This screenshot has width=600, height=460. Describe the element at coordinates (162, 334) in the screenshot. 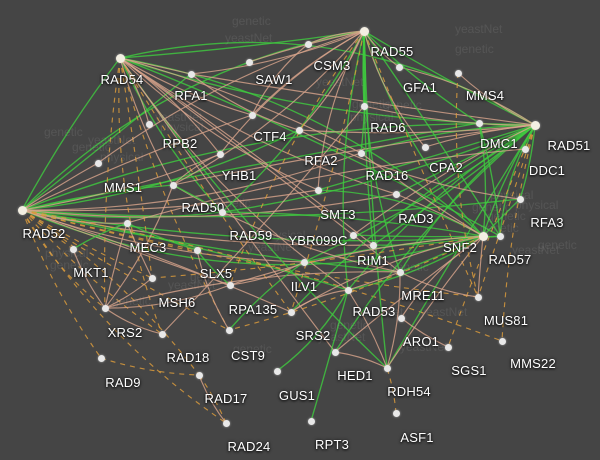

I see `network-node-rad18` at that location.